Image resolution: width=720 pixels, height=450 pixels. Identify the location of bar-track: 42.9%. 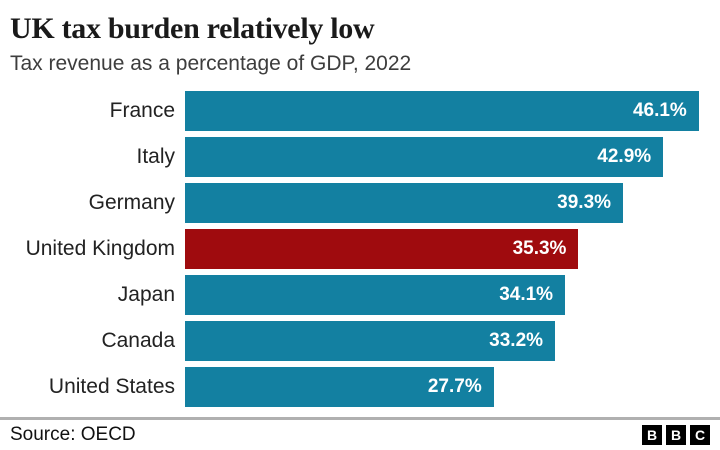
(452, 157).